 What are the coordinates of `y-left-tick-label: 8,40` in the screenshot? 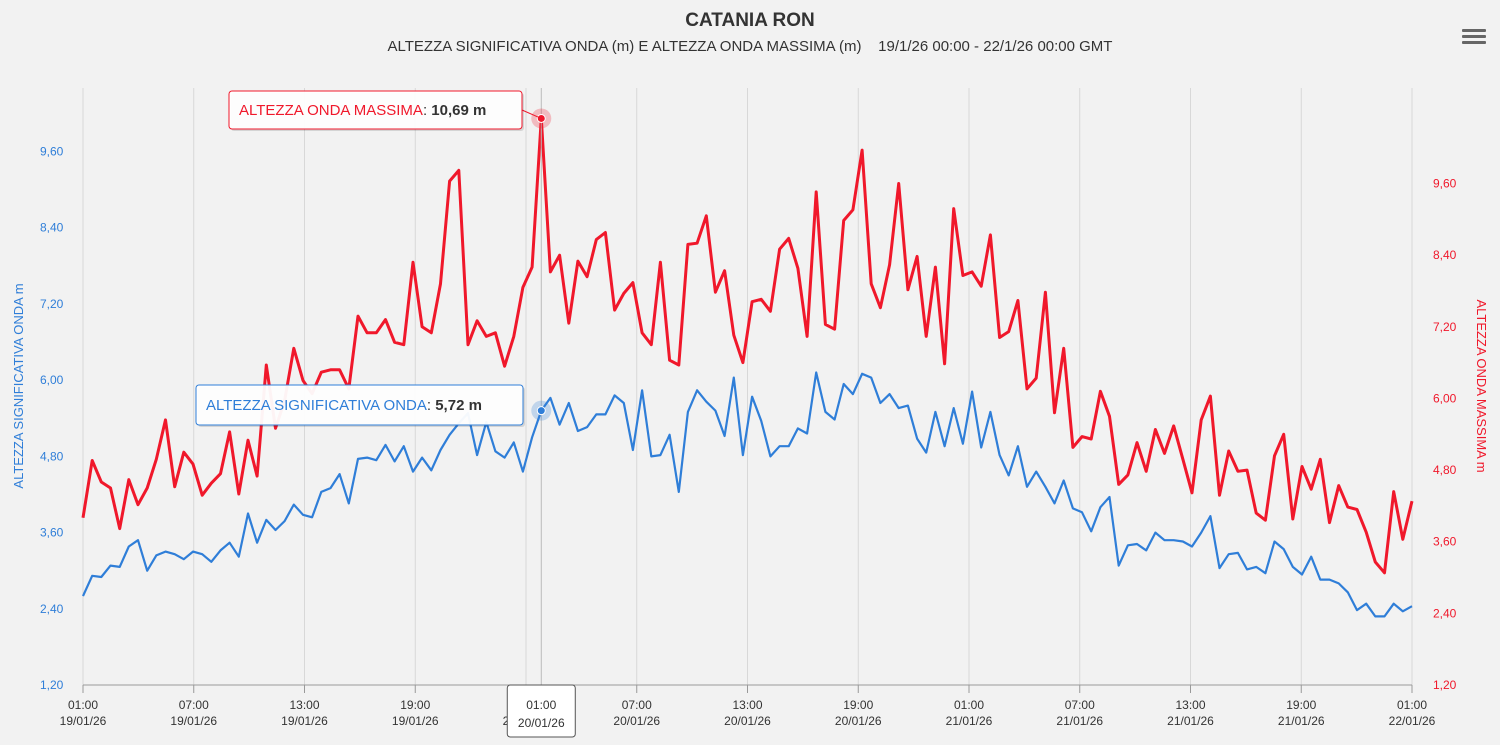 It's located at (52, 228).